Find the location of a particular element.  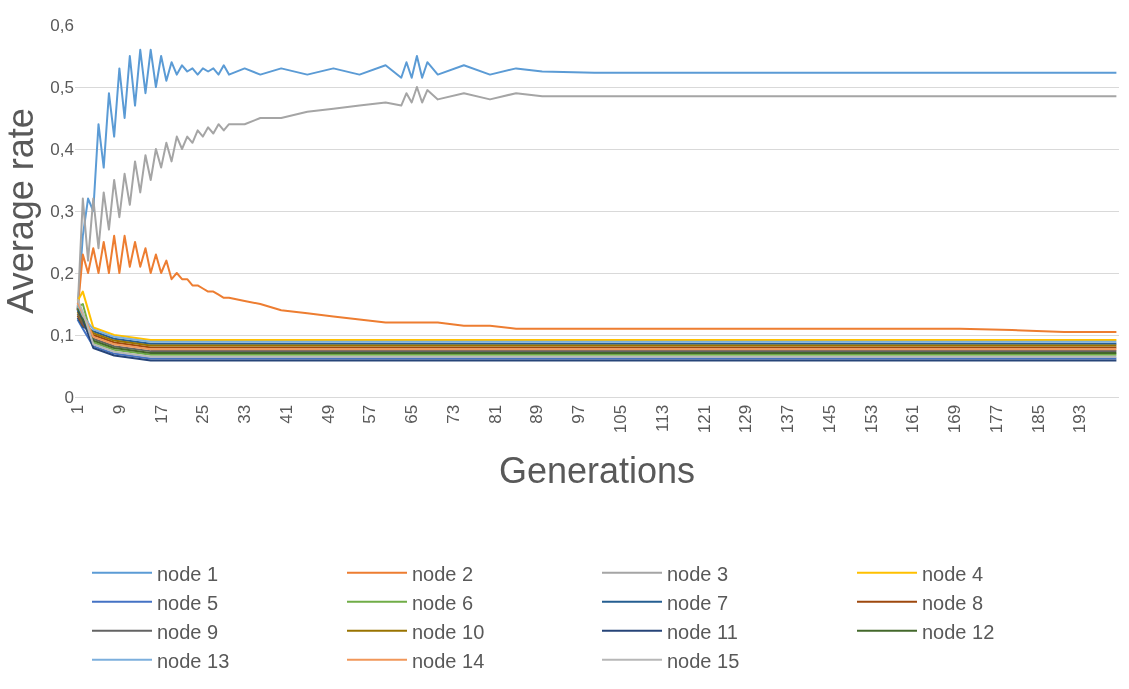

legend-label: node 3 is located at coordinates (698, 573).